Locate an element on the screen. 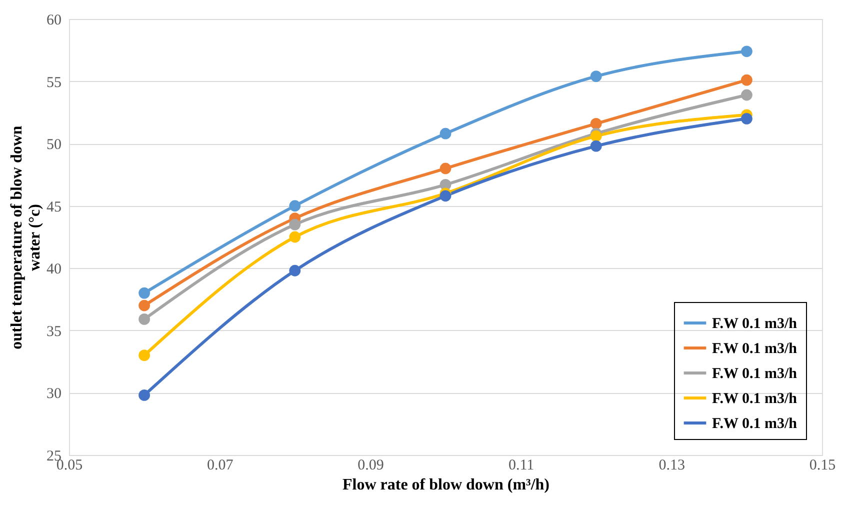 The image size is (864, 508). x-tick-label: 0.13 is located at coordinates (672, 466).